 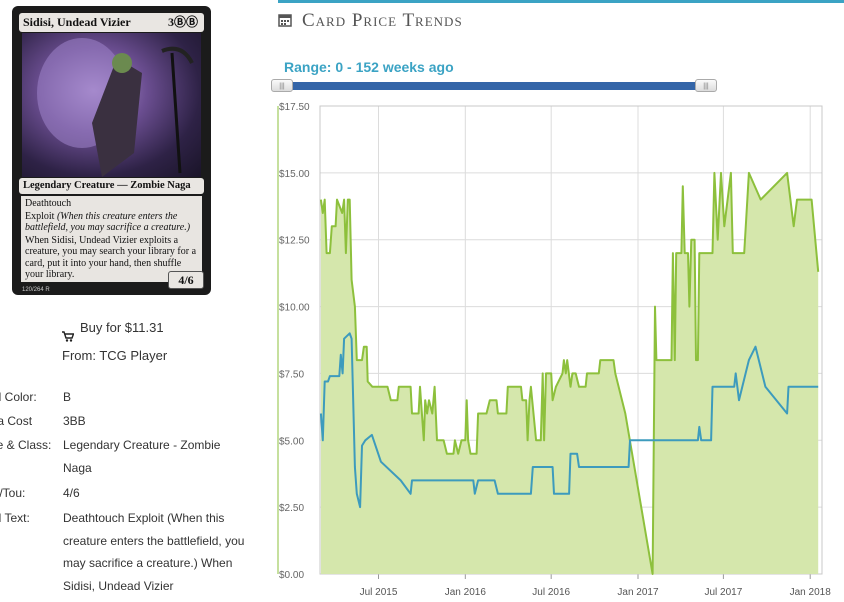 What do you see at coordinates (369, 67) in the screenshot?
I see `range-label: Range: 0 - 152 weeks ago` at bounding box center [369, 67].